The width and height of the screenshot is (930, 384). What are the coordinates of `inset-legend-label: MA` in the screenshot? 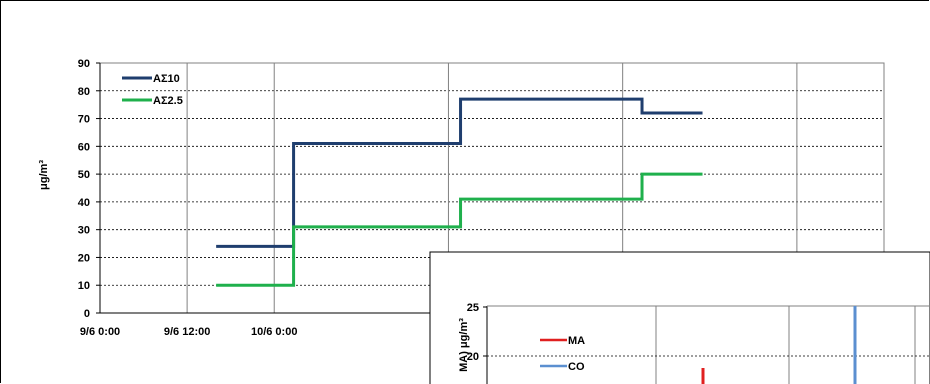 It's located at (576, 341).